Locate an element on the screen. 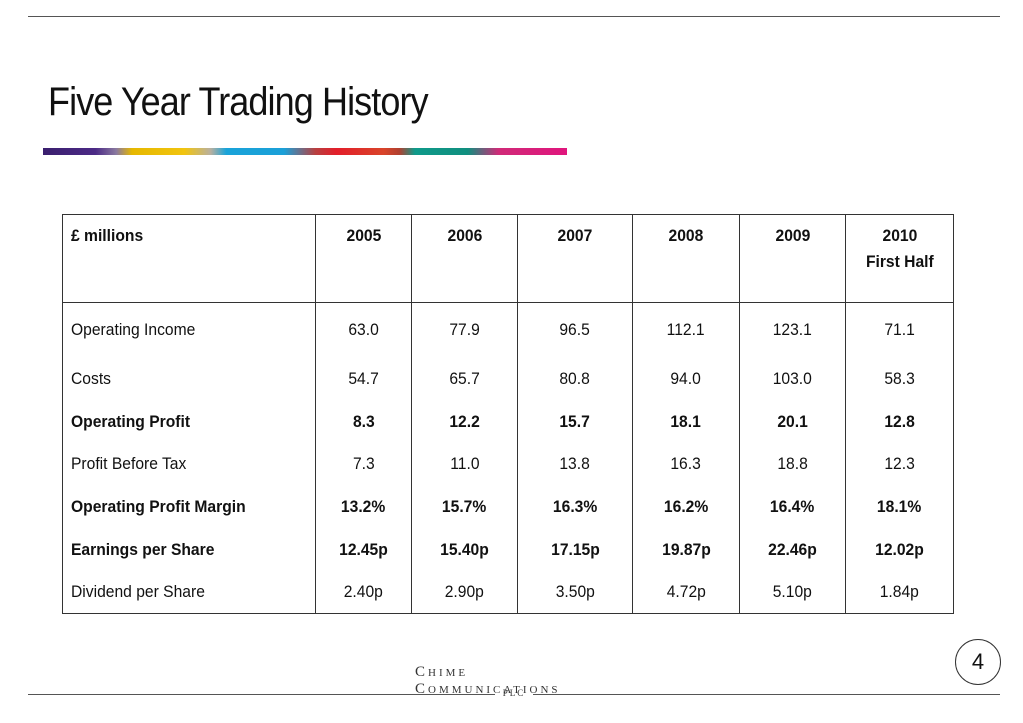  table-cell: 18.1 is located at coordinates (686, 421).